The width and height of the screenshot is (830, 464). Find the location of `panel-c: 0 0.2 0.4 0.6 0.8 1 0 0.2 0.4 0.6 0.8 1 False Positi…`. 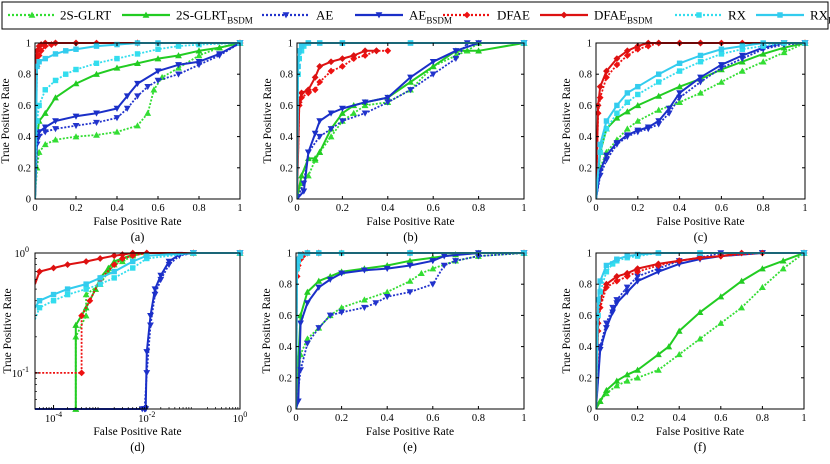

panel-c: 0 0.2 0.4 0.6 0.8 1 0 0.2 0.4 0.6 0.8 1 False Positi… is located at coordinates (685, 141).